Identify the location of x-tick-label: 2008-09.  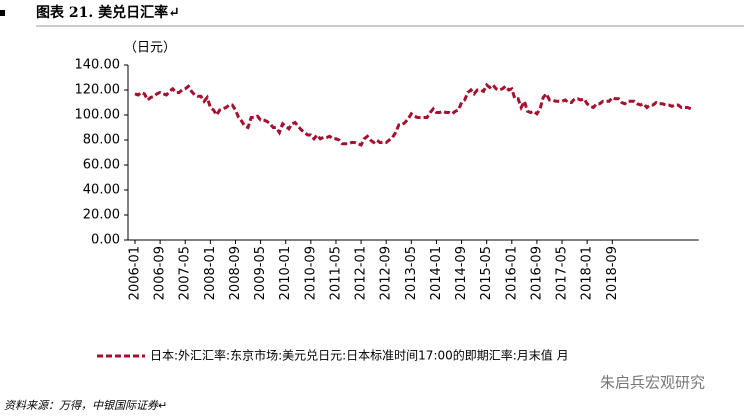
(235, 273).